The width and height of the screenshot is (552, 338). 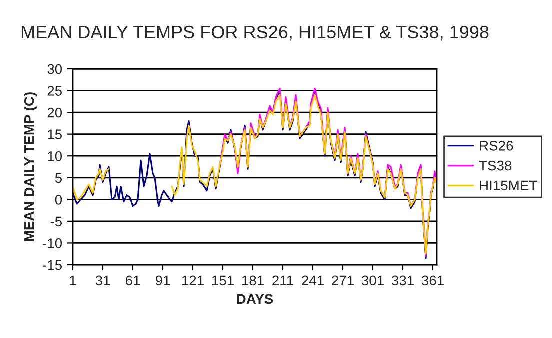 What do you see at coordinates (52, 265) in the screenshot?
I see `y-tick-label: -15` at bounding box center [52, 265].